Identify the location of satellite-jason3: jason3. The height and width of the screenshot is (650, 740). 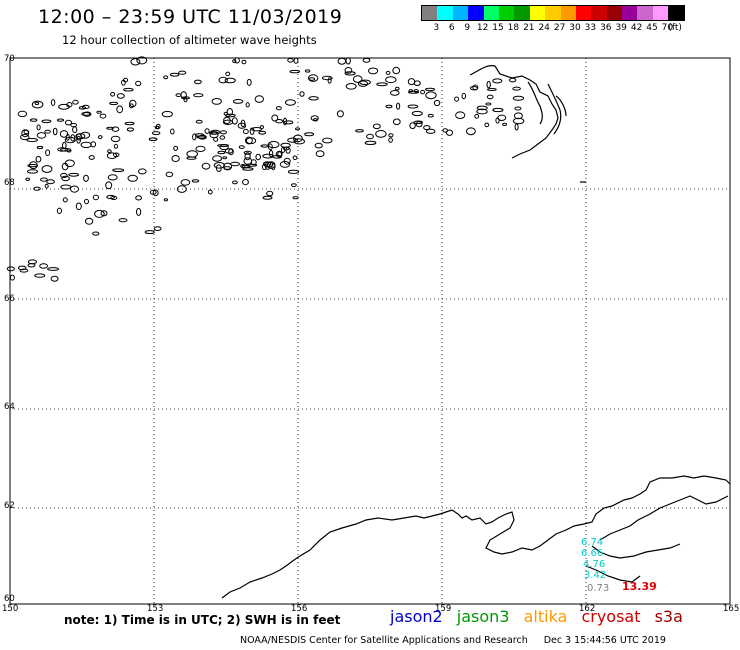
(483, 616).